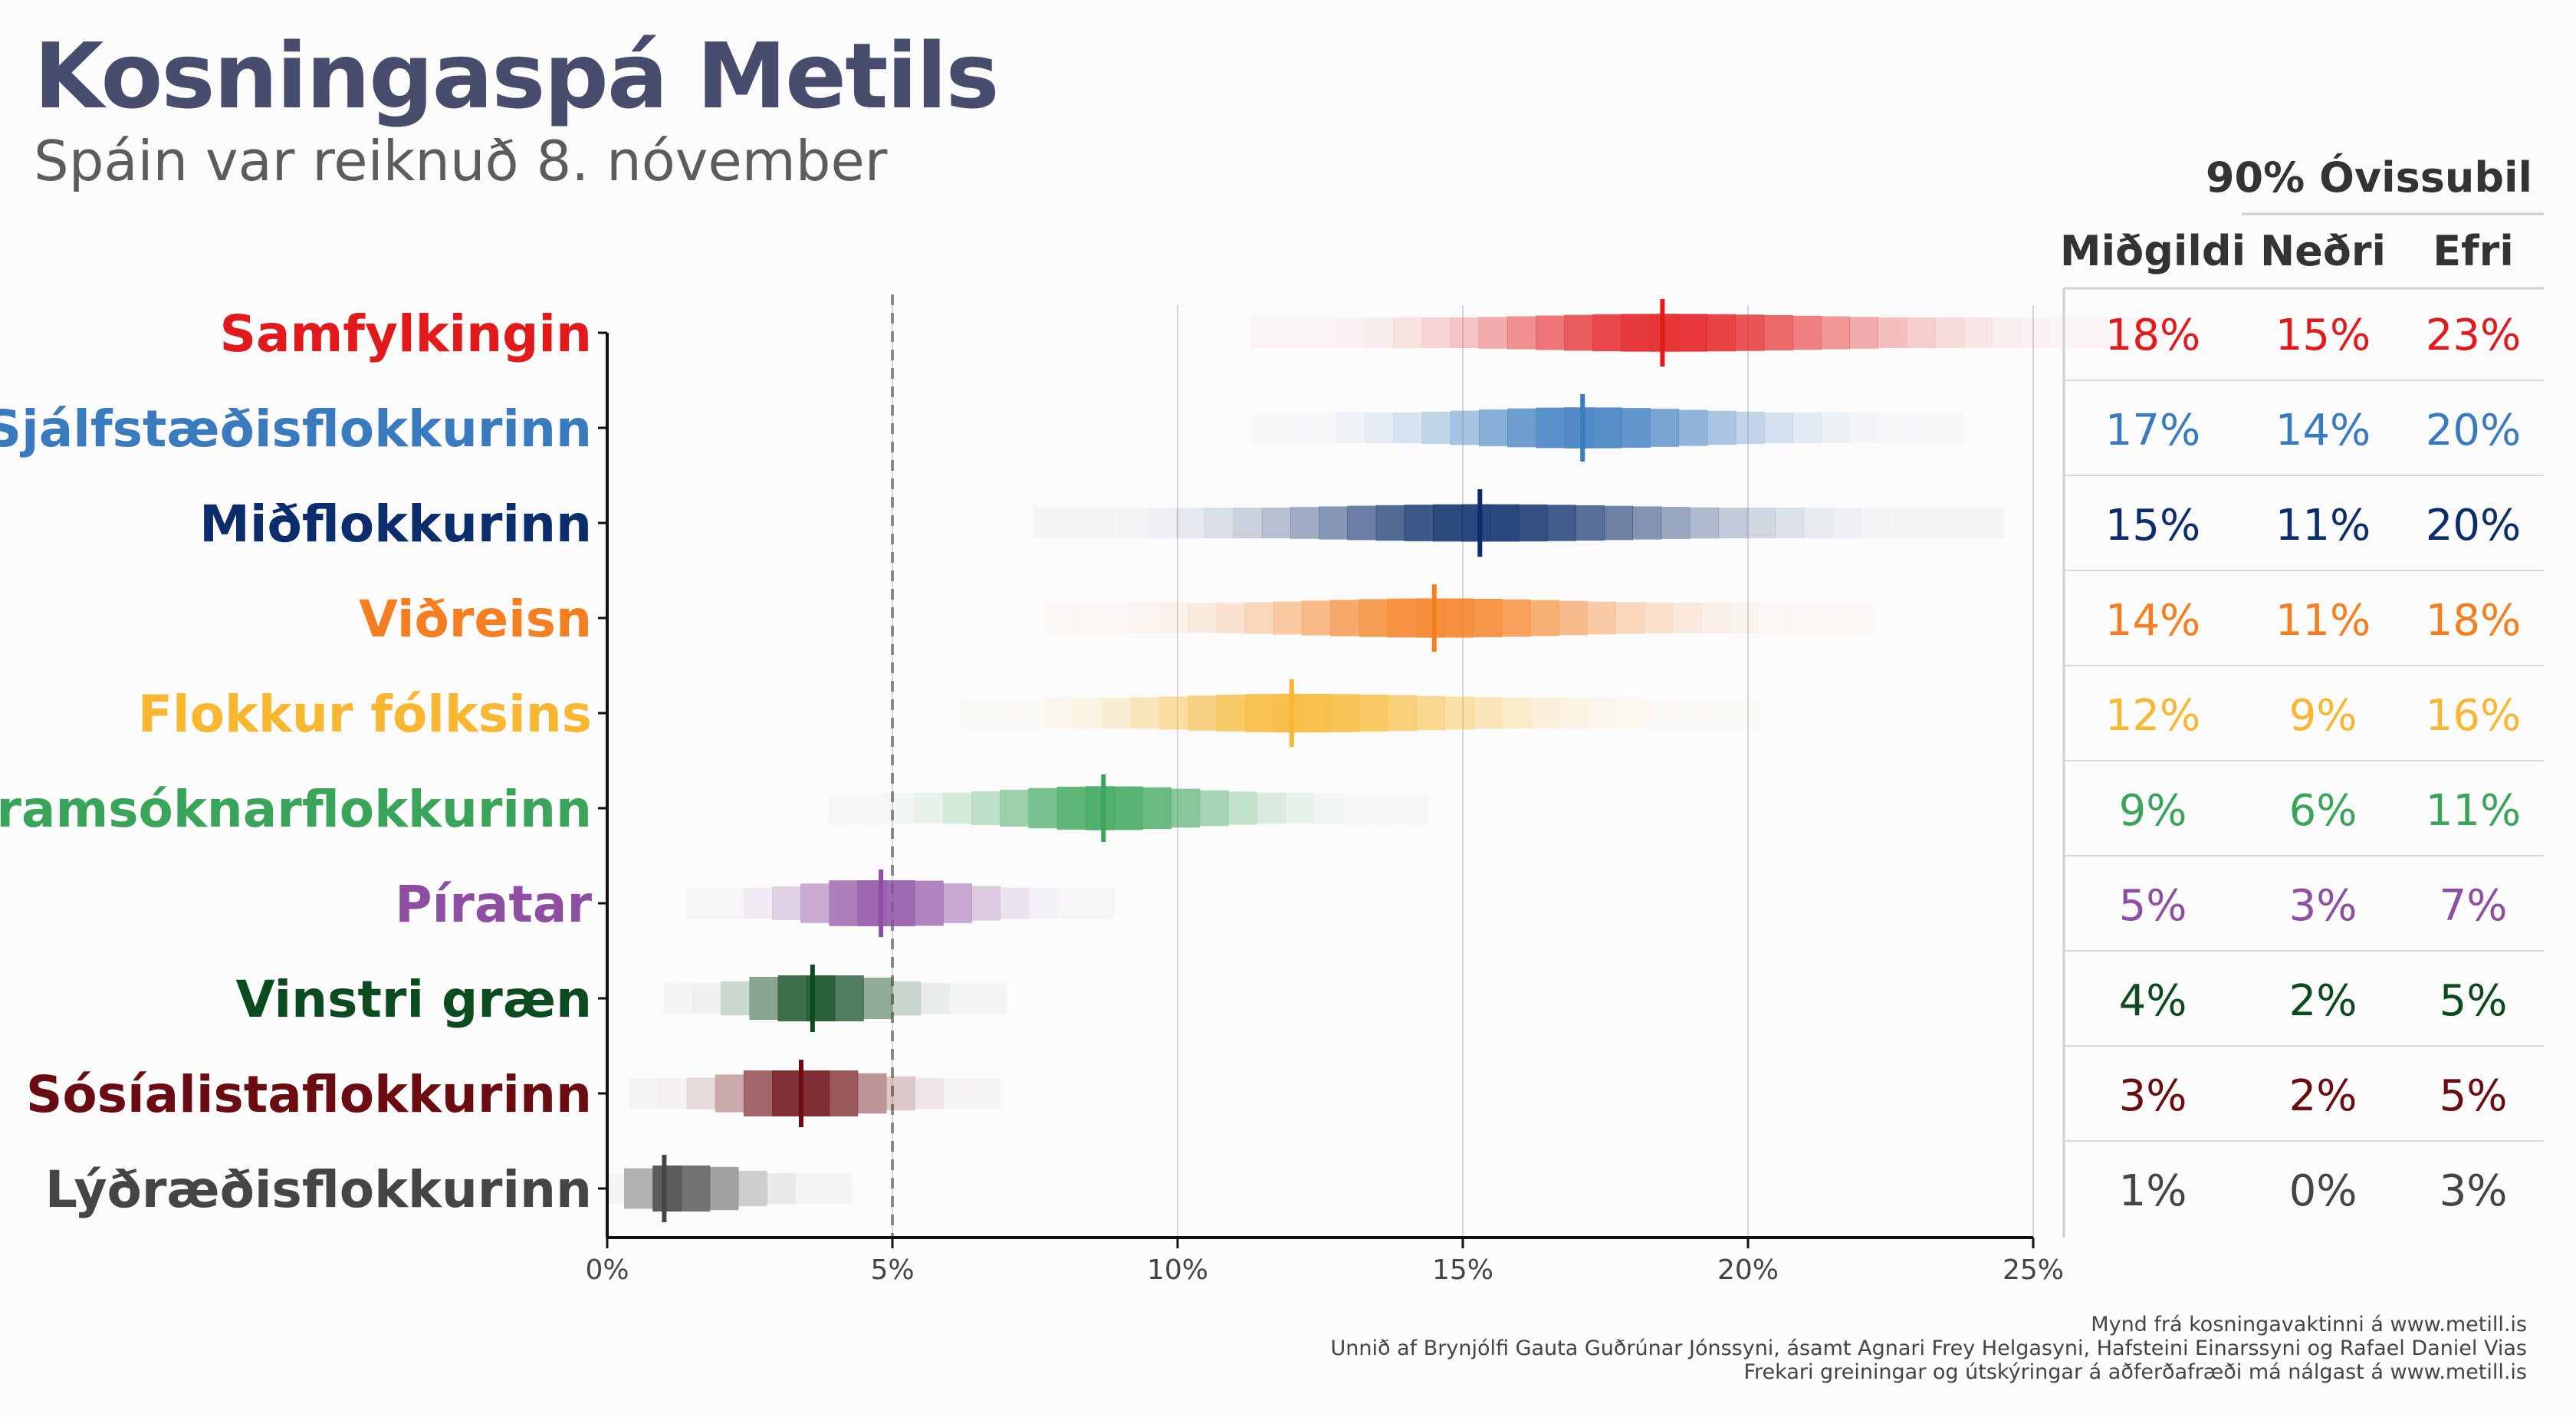  What do you see at coordinates (319, 1189) in the screenshot?
I see `party-label: Lýðræðisflokkurinn` at bounding box center [319, 1189].